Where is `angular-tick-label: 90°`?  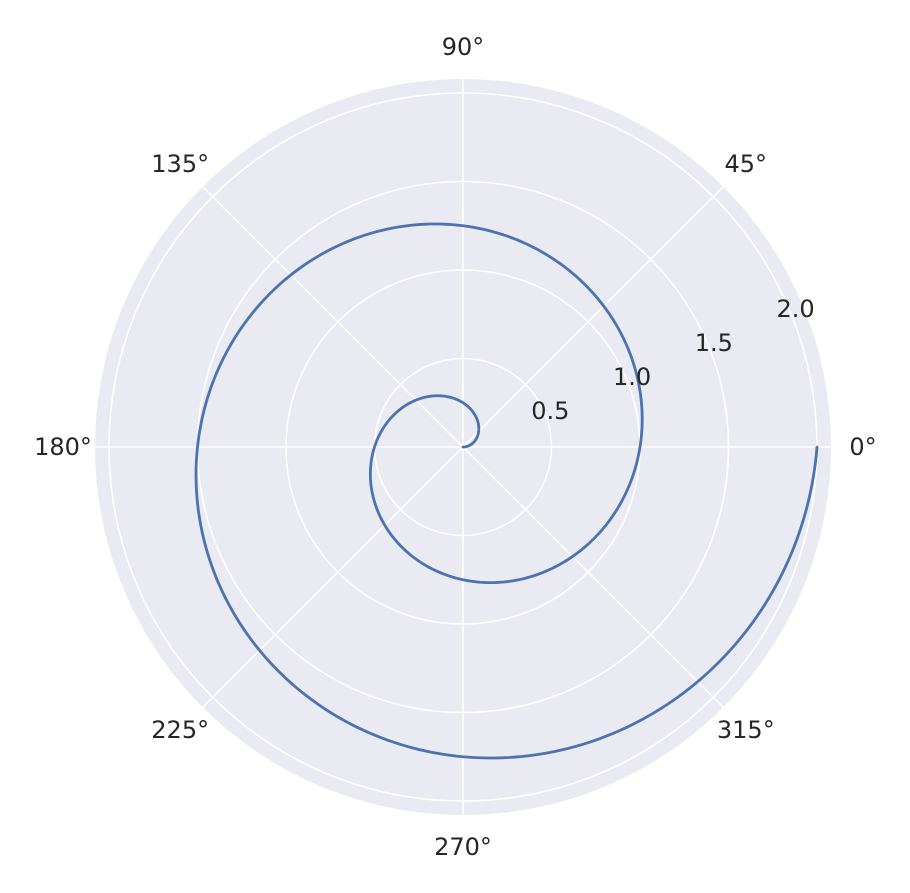 angular-tick-label: 90° is located at coordinates (463, 47).